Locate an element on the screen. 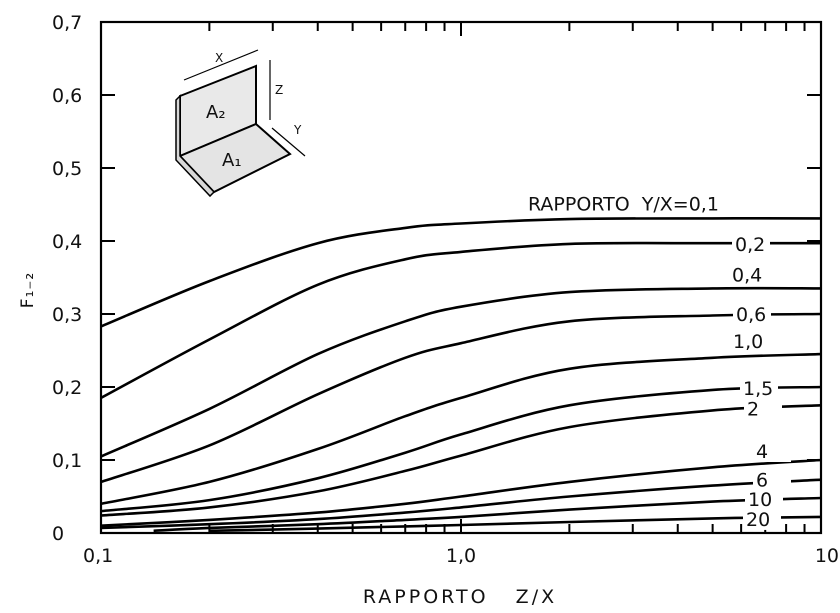 This screenshot has height=613, width=840. x-tick-label: 1,0 is located at coordinates (461, 556).